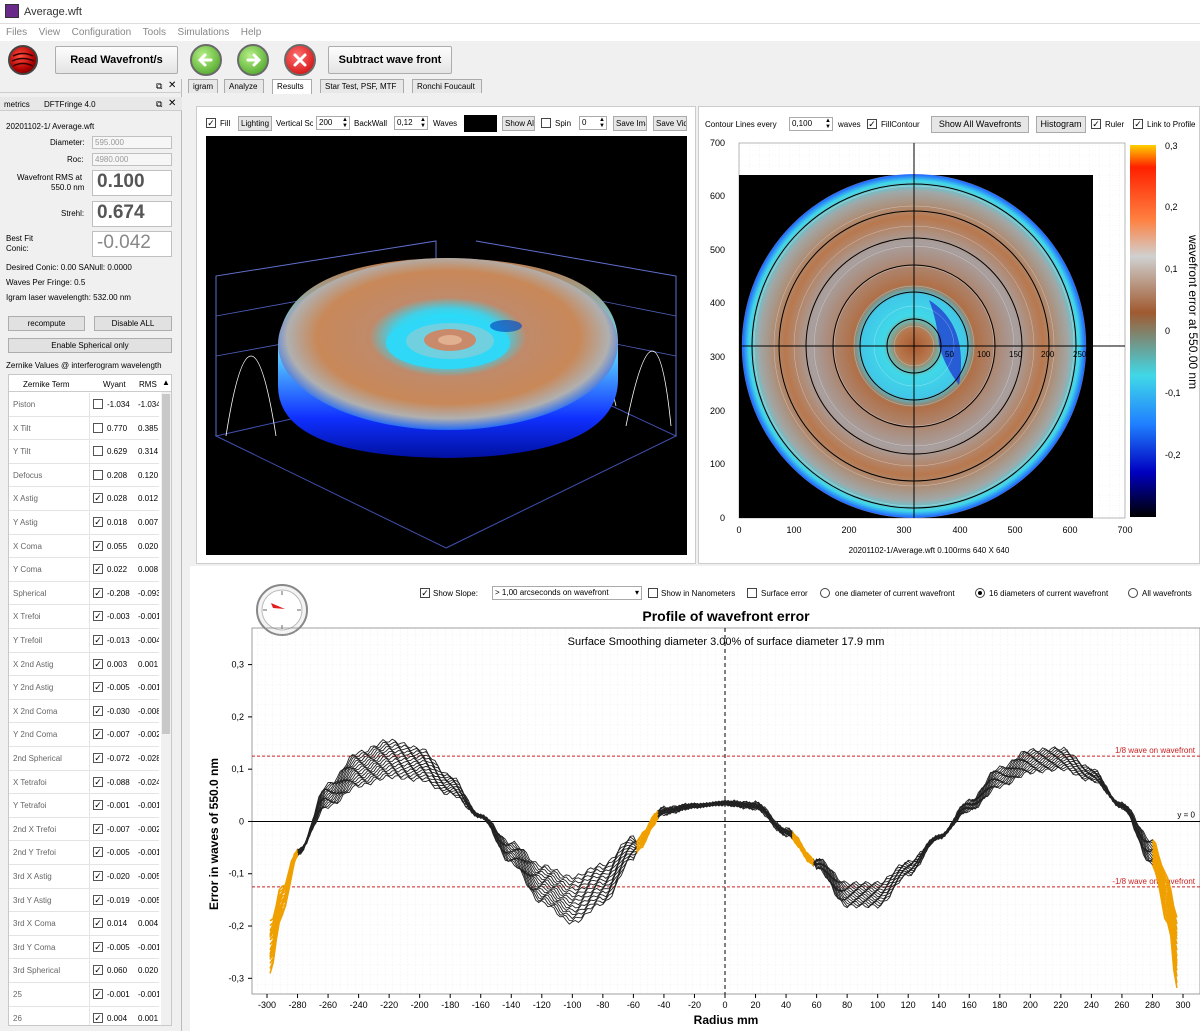  Describe the element at coordinates (251, 32) in the screenshot. I see `menu-help: Help` at that location.